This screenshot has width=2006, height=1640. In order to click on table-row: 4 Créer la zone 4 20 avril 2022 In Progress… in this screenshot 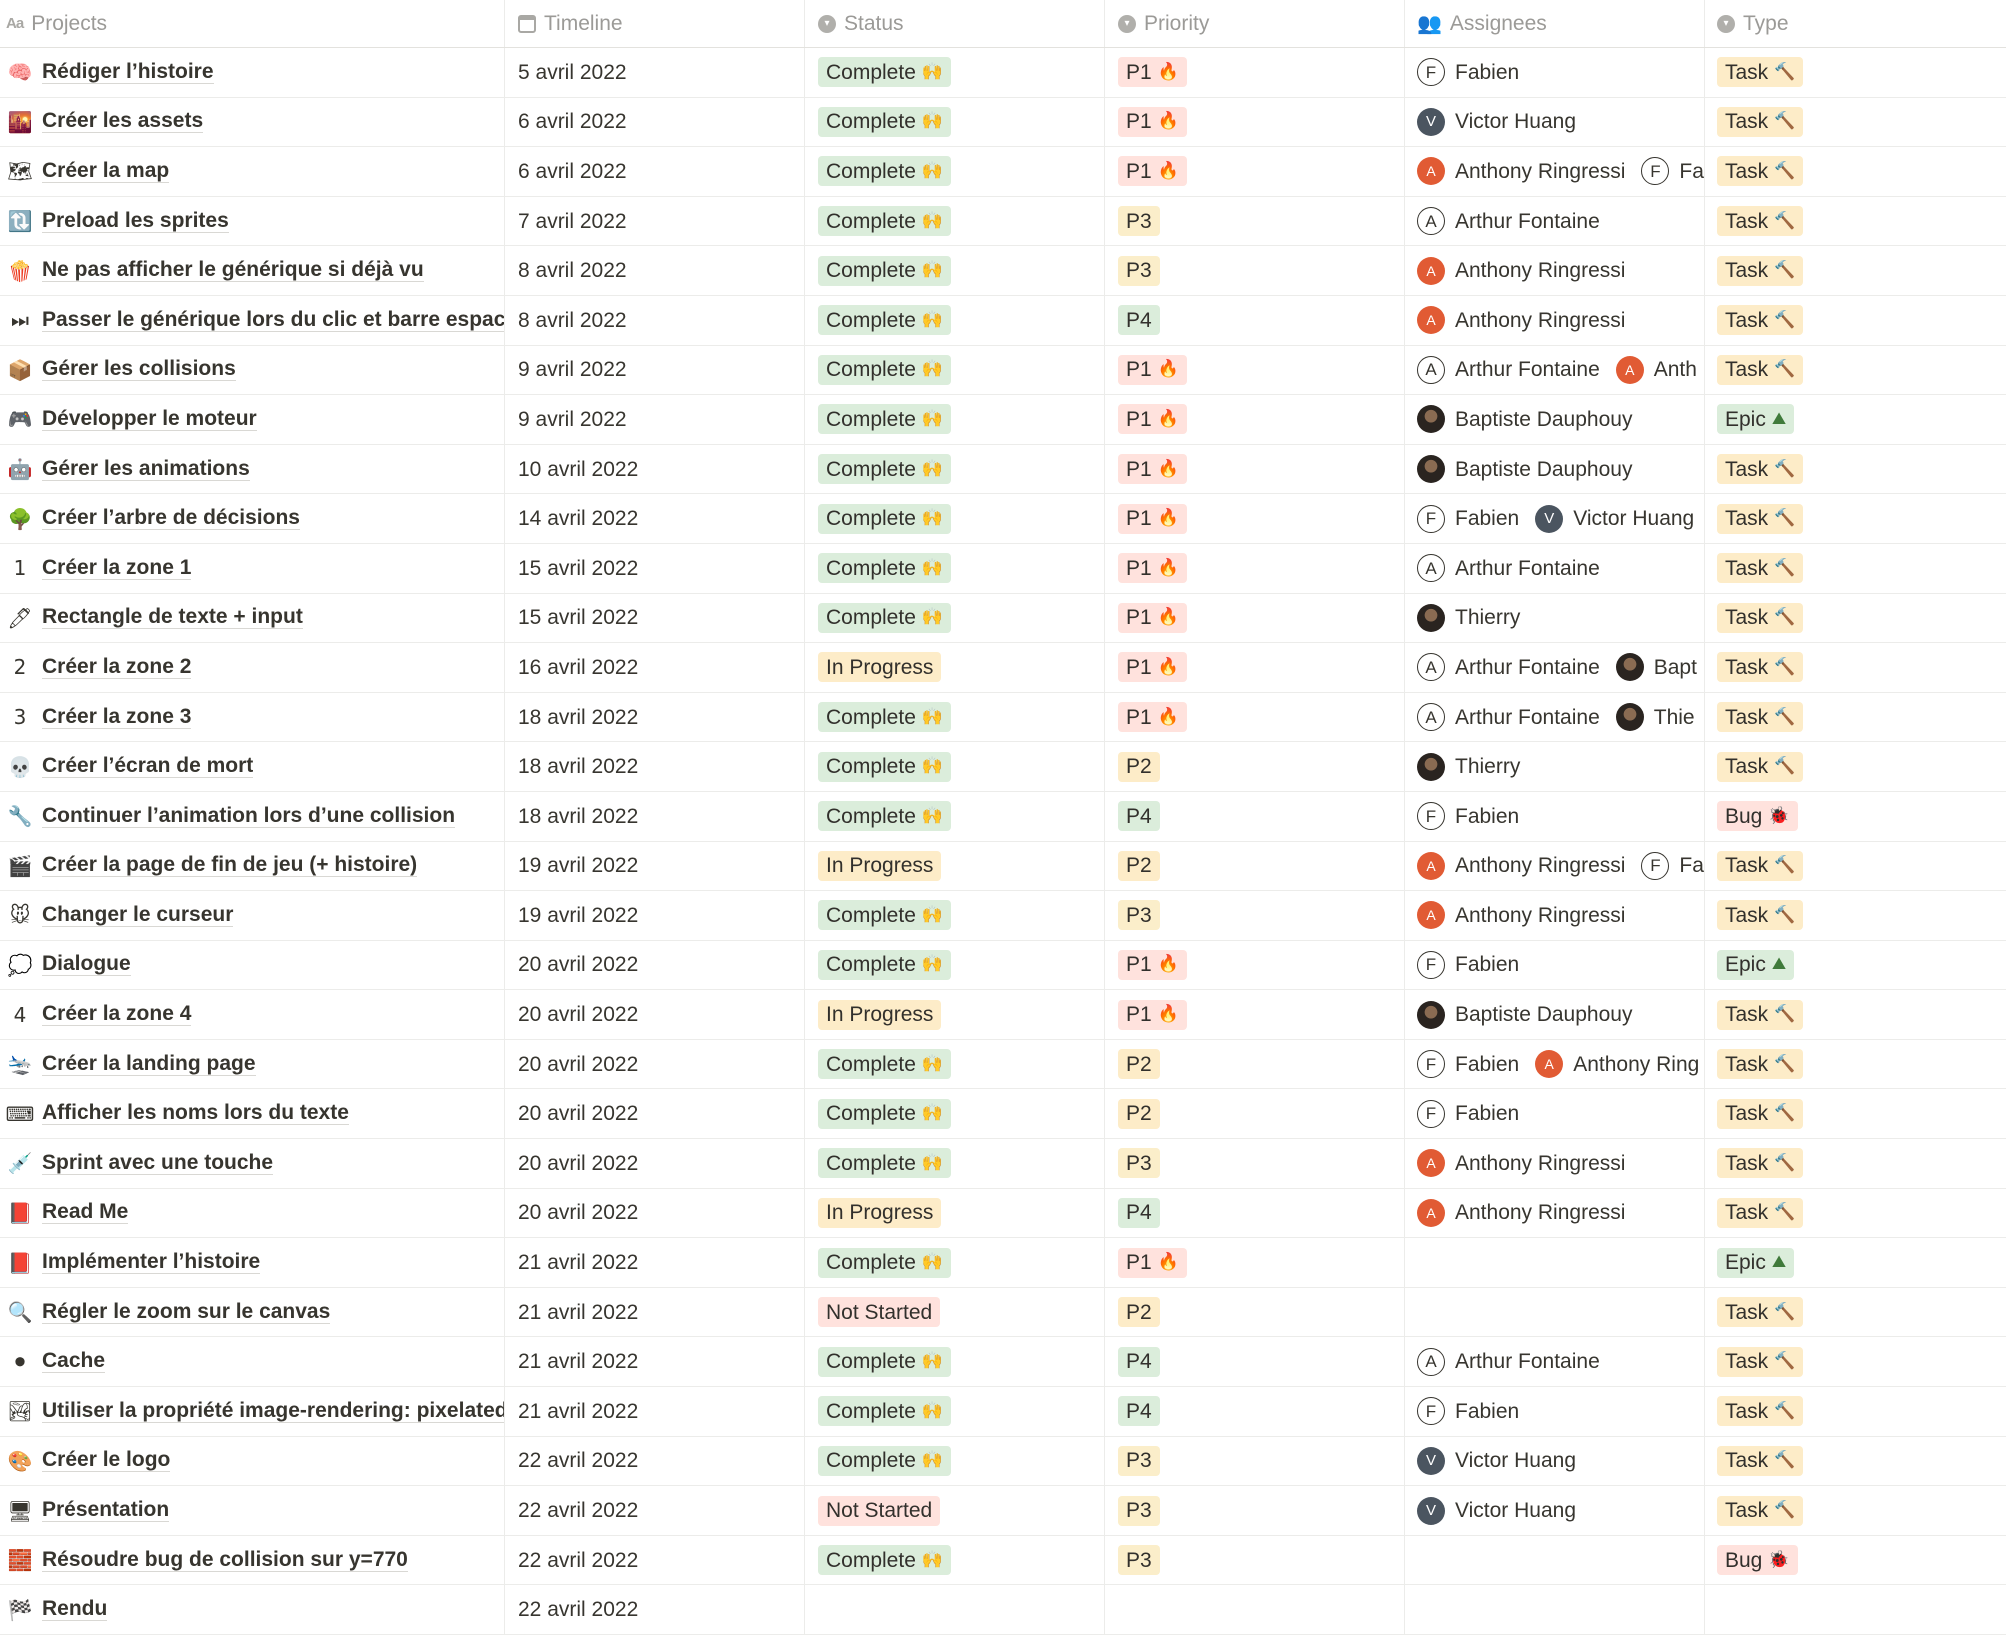, I will do `click(1003, 1015)`.